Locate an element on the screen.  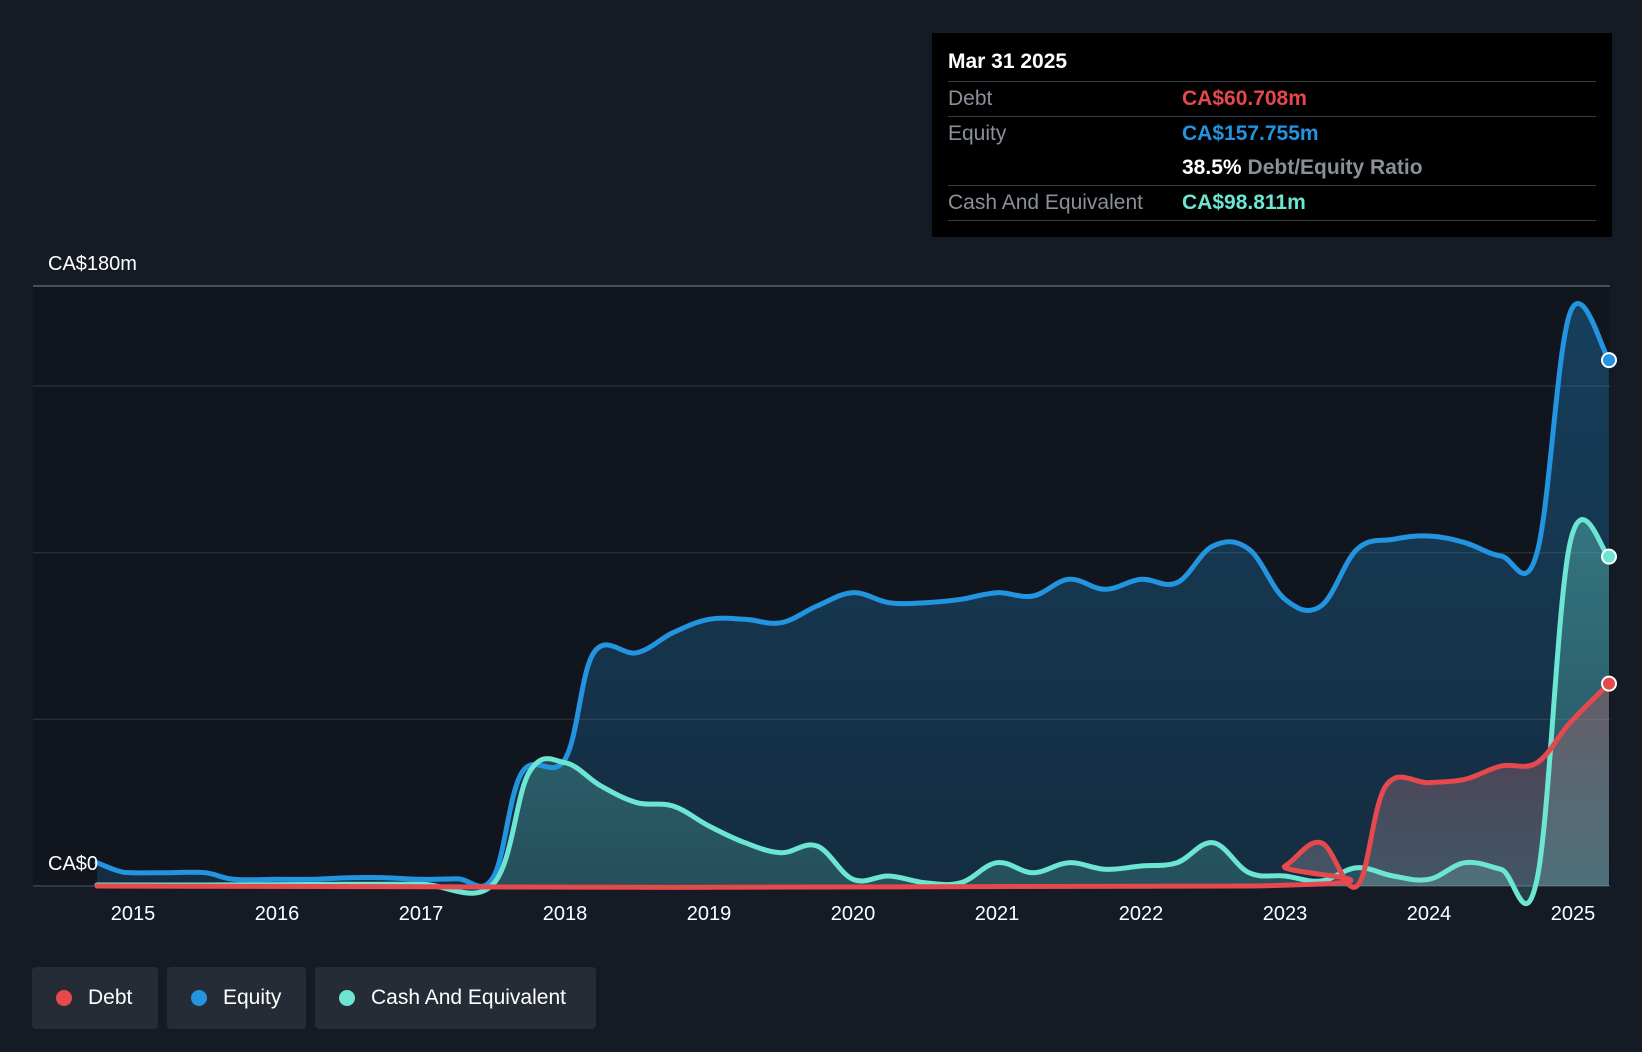
tooltip-debt-label: Debt is located at coordinates (970, 98).